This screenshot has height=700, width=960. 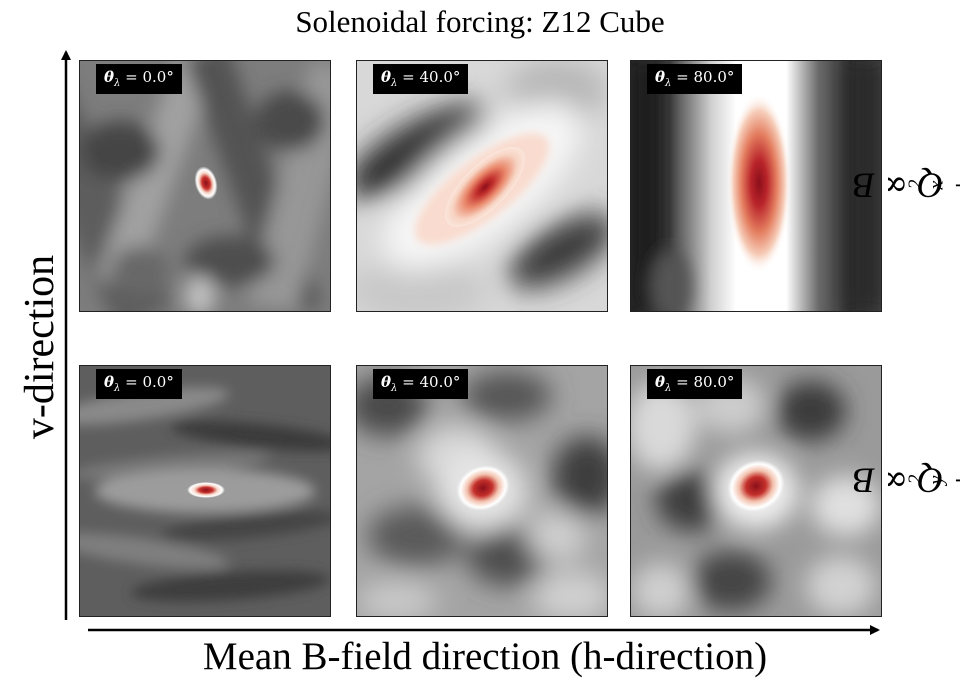 I want to click on row-label-top: I + Q ∝ B2x, so click(x=906, y=185).